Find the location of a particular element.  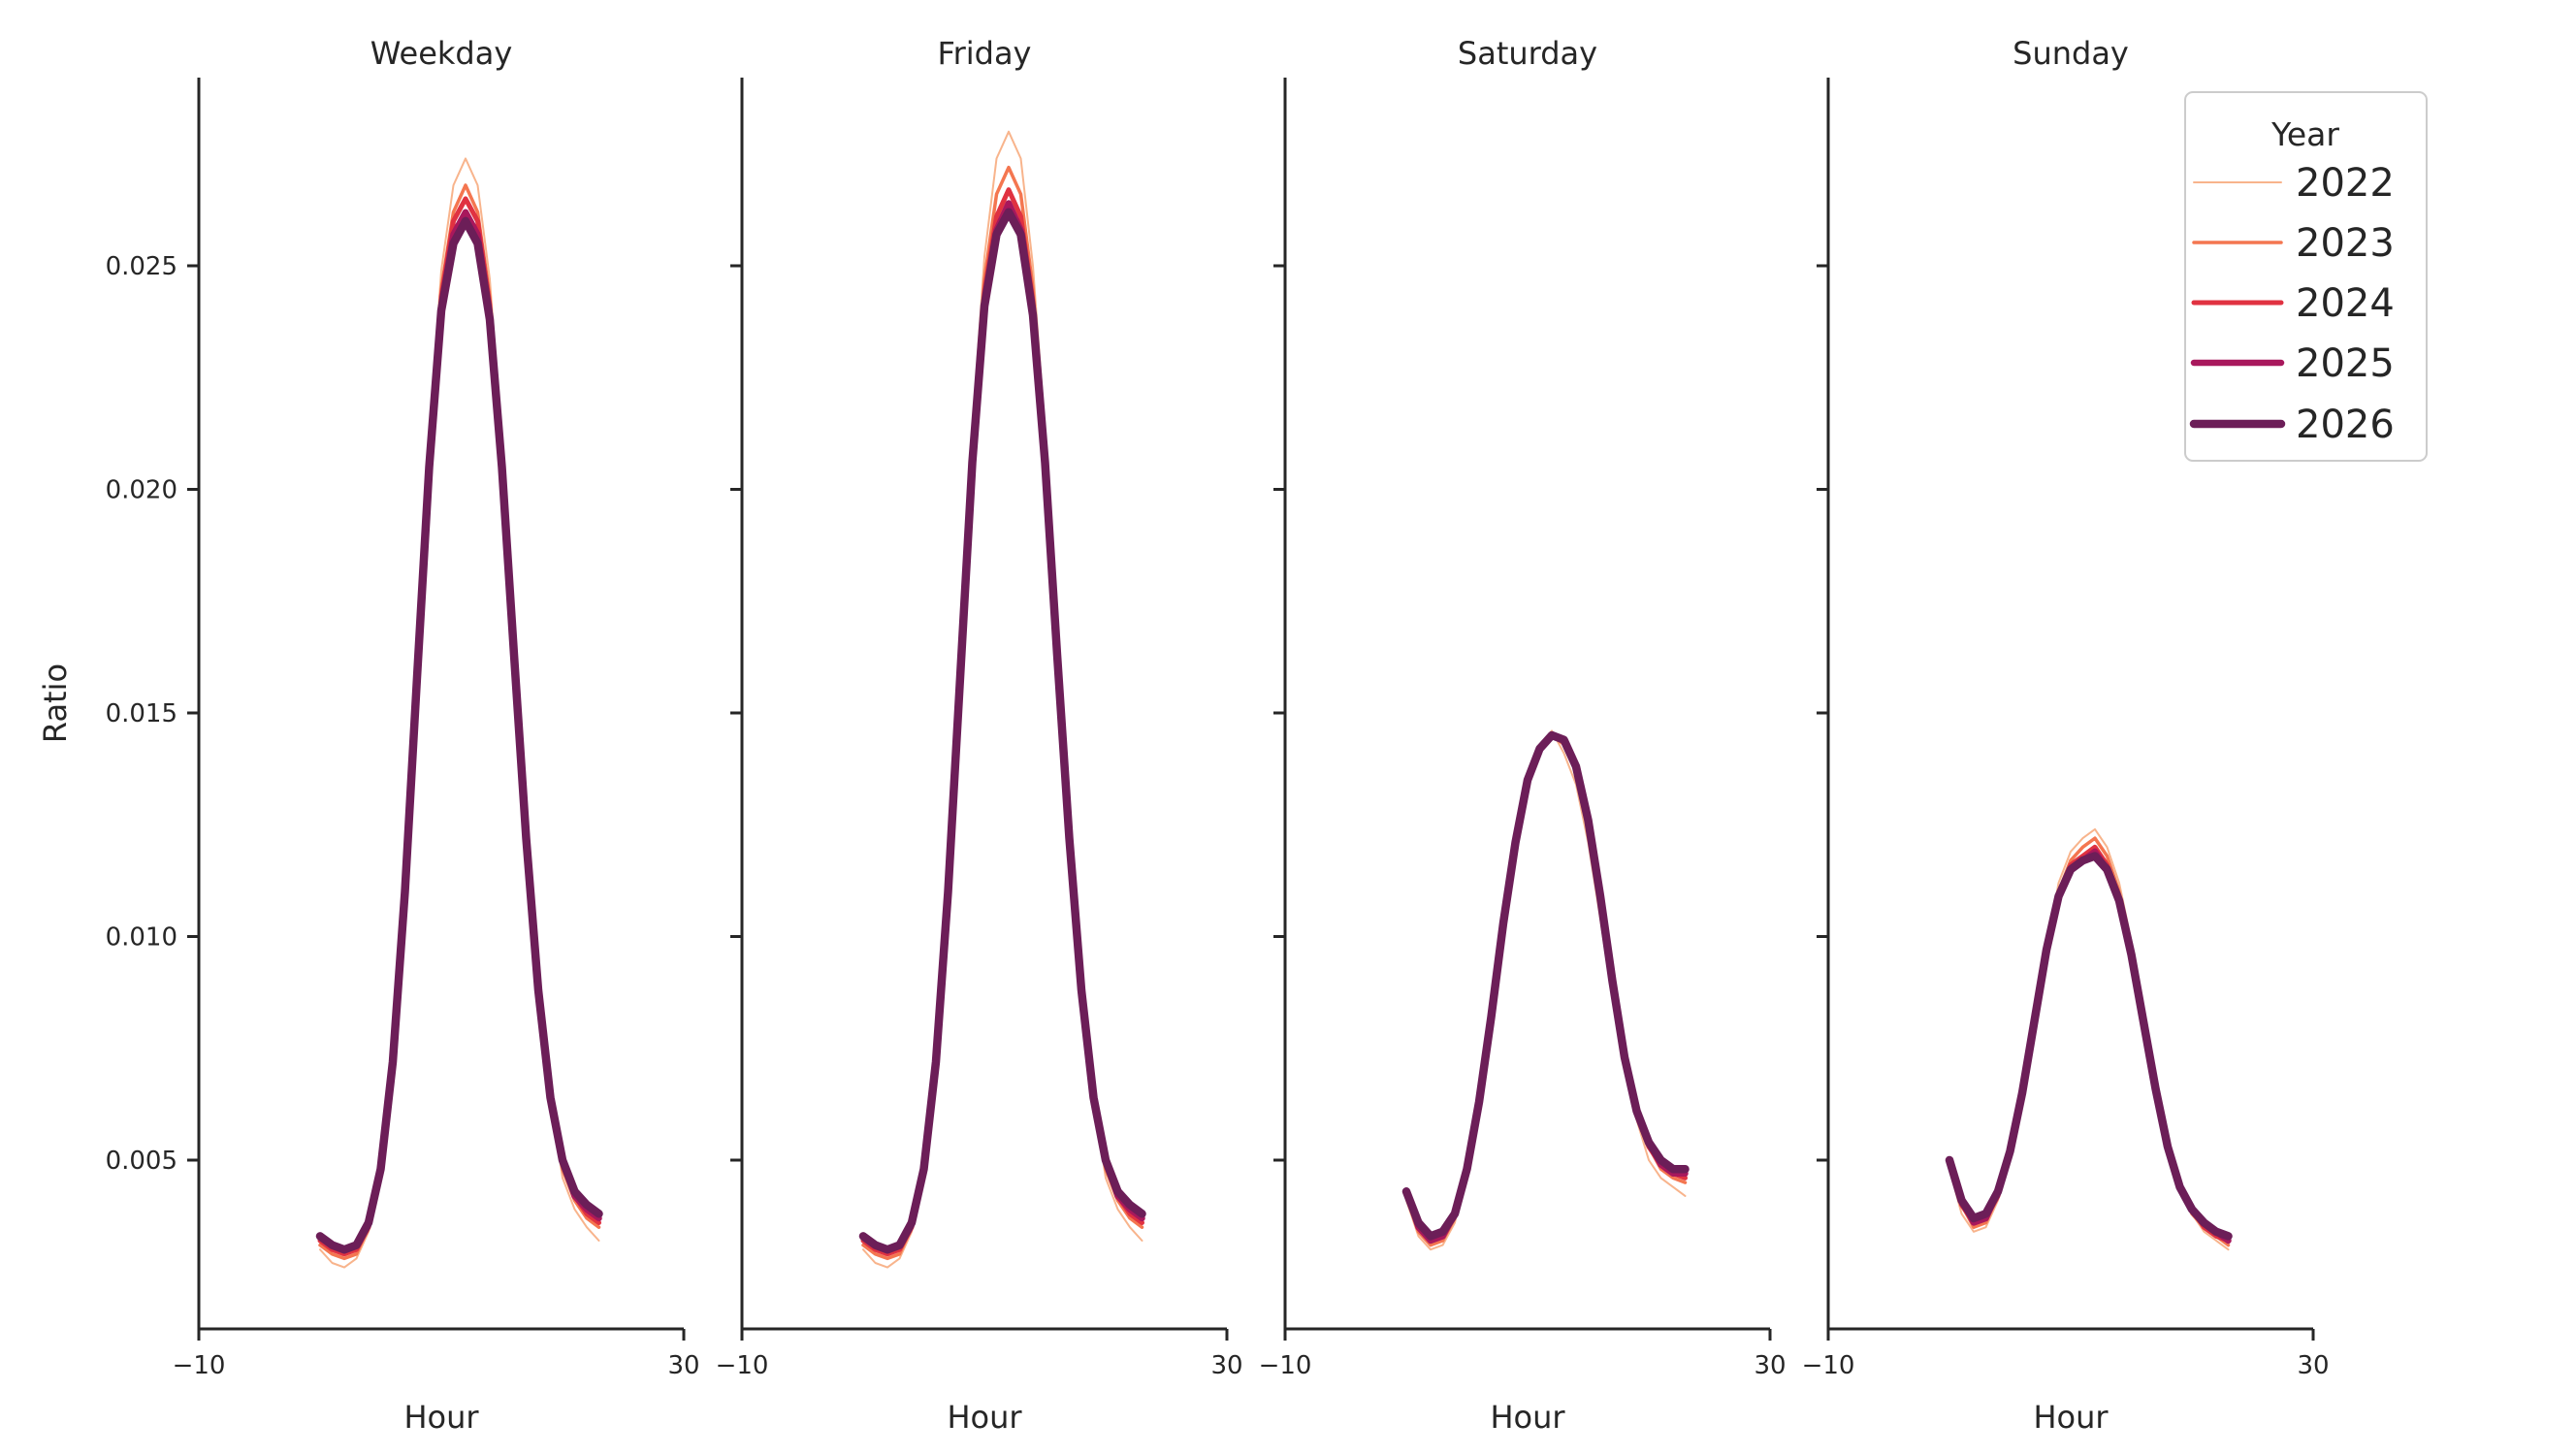

legend-label-2023: 2023 is located at coordinates (2345, 243).